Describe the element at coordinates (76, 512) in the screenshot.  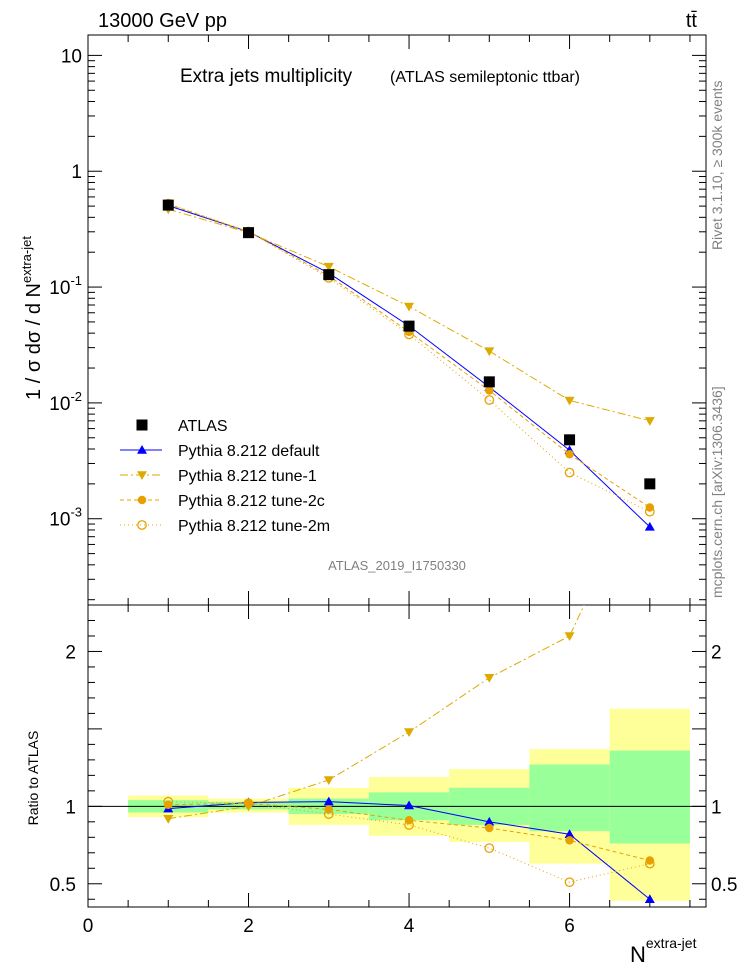
I see `y-tick-exponent: -3` at that location.